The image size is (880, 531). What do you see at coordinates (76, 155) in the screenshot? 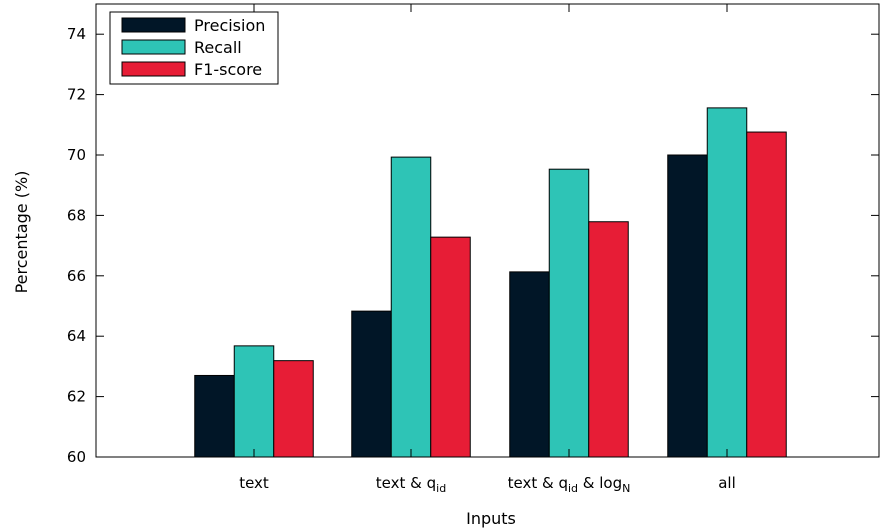
I see `y-tick-label: 70` at bounding box center [76, 155].